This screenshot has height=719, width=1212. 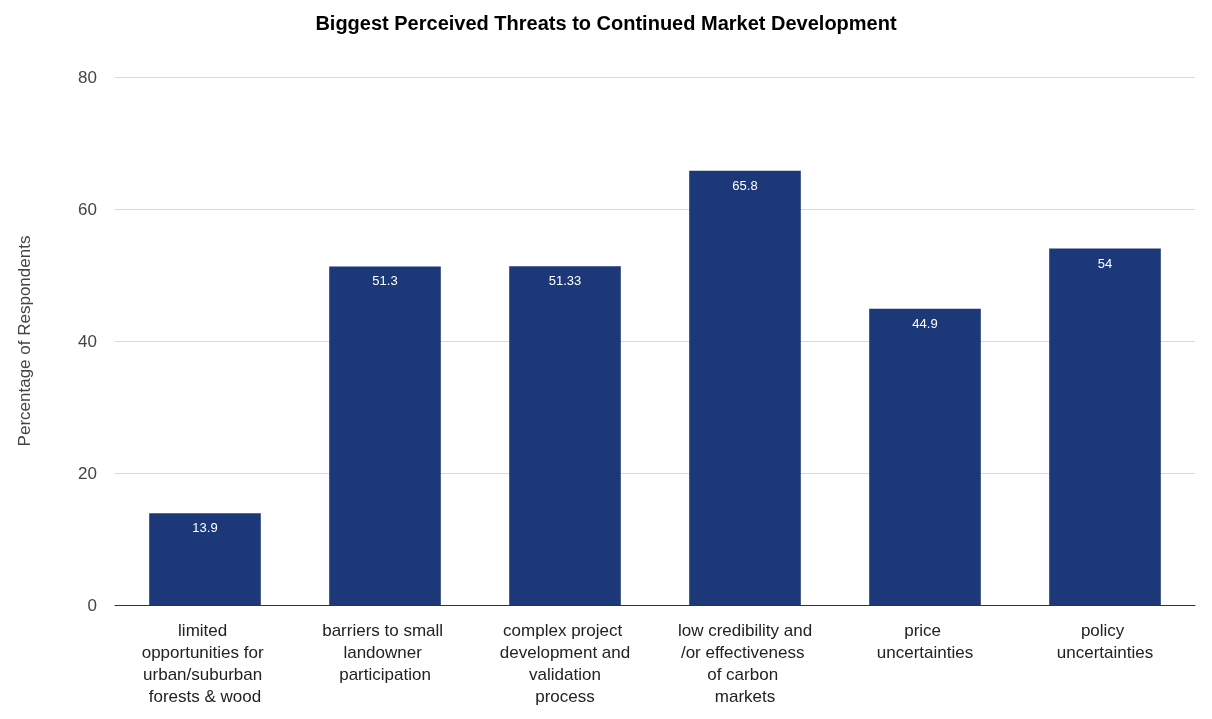 I want to click on y-tick-label: 80, so click(x=87, y=77).